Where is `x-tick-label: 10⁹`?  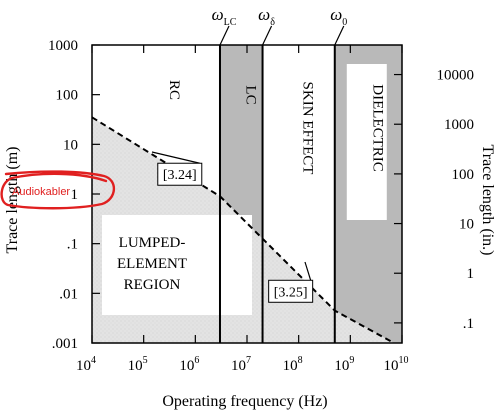
x-tick-label: 10⁹ is located at coordinates (344, 364).